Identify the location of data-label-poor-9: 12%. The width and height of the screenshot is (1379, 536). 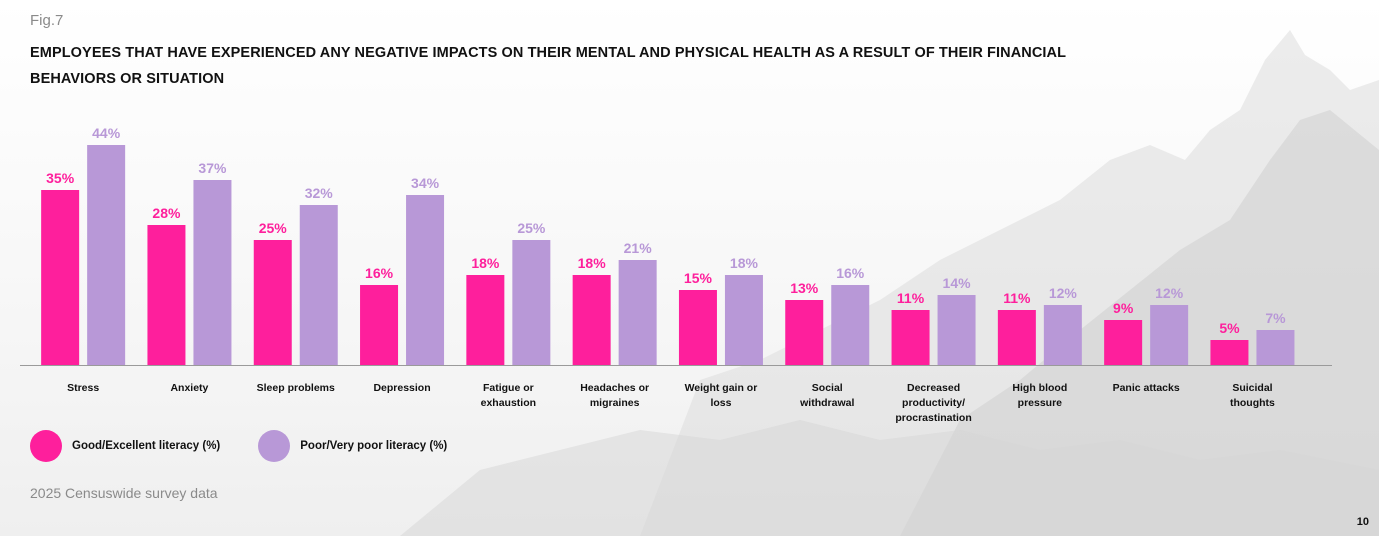
(1063, 293).